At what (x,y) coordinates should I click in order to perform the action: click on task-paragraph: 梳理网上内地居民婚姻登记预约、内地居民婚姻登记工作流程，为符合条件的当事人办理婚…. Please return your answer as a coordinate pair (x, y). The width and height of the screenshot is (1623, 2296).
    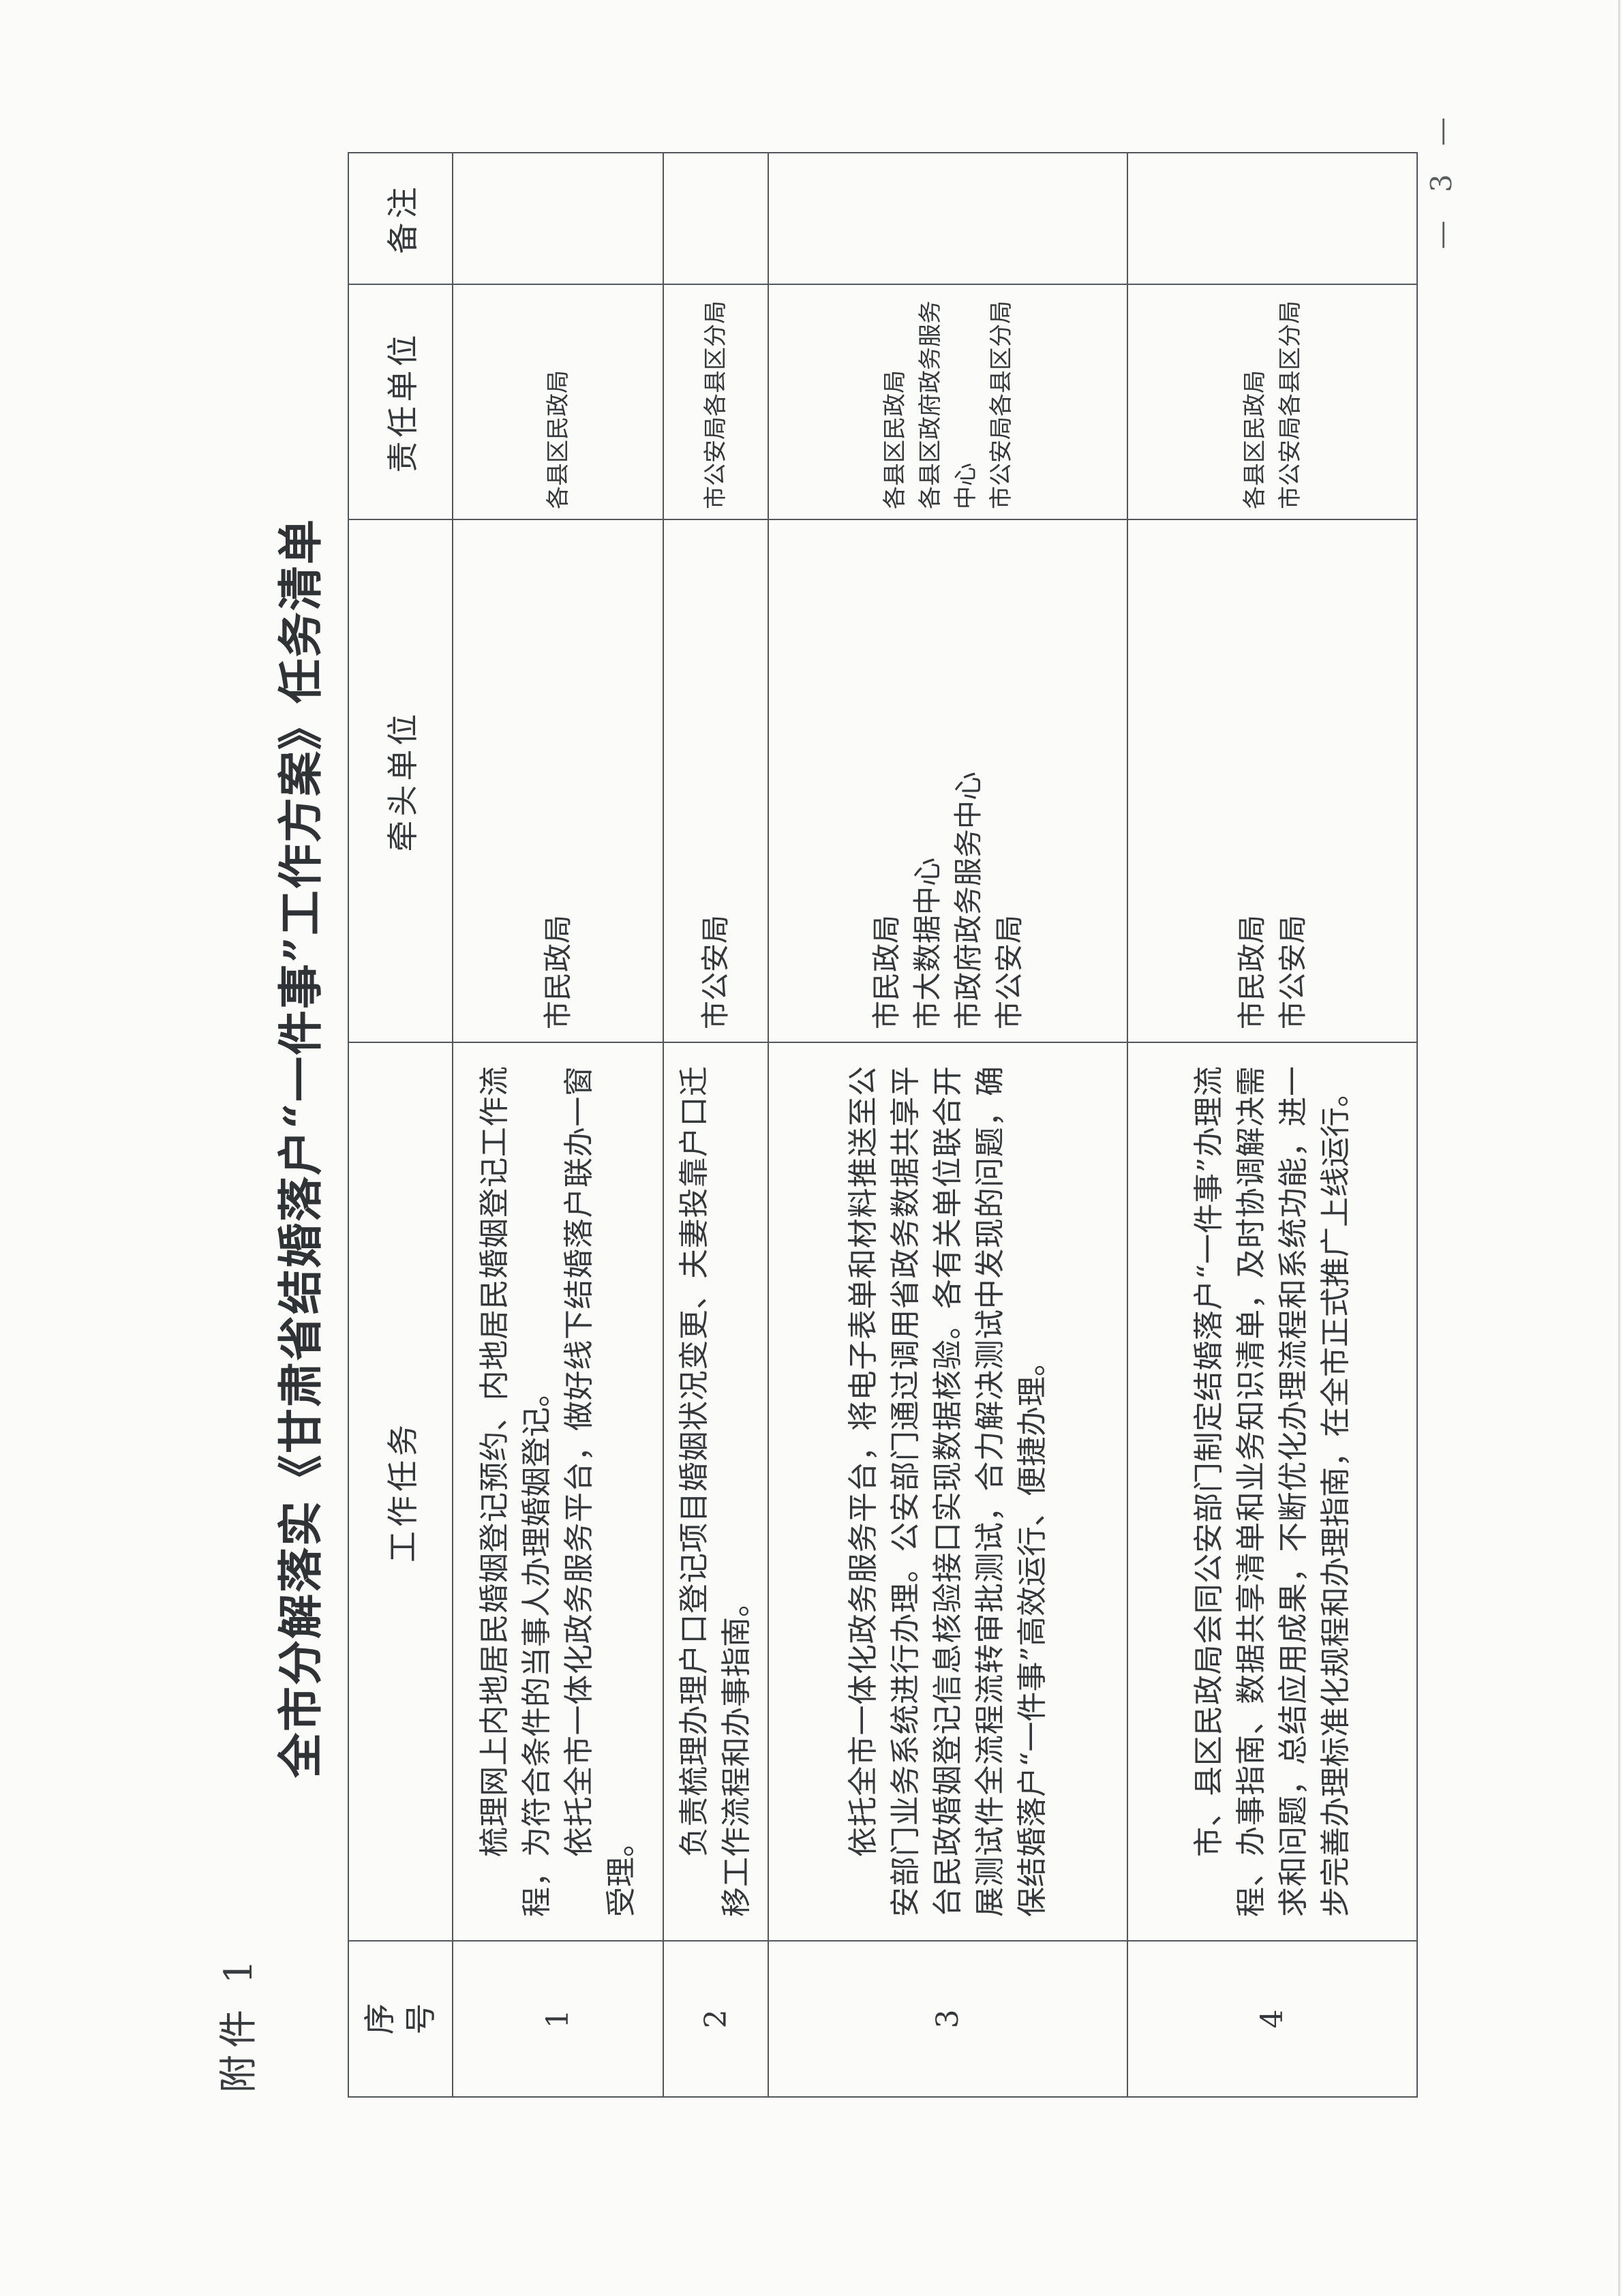
    Looking at the image, I should click on (515, 1491).